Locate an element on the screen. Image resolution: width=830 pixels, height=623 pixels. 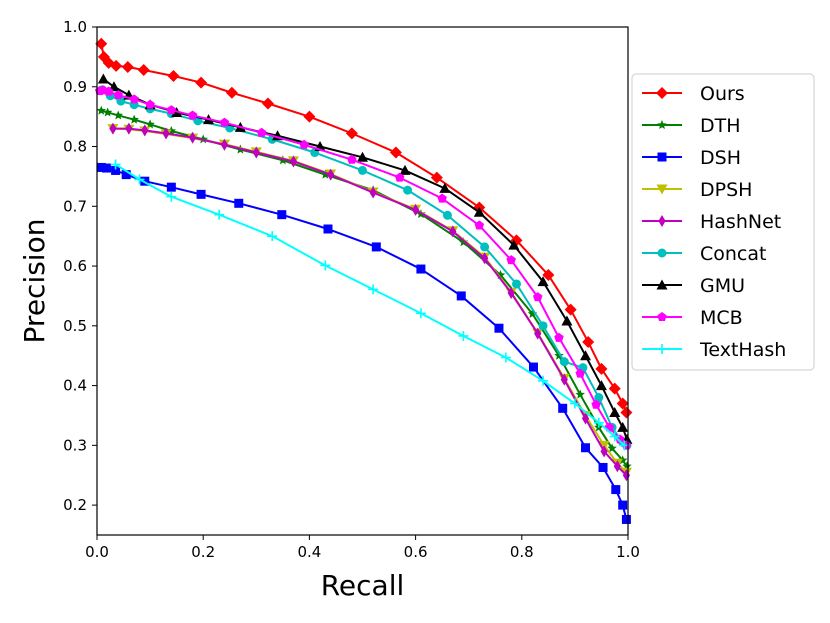
legend-item-ours: Ours is located at coordinates (693, 94).